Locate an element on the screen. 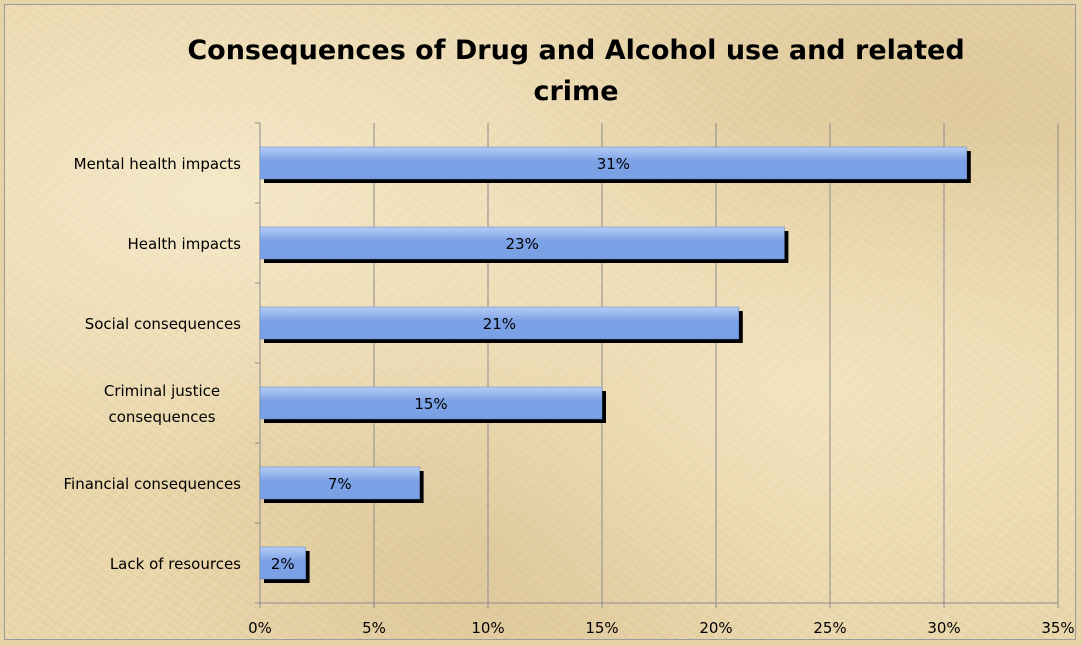 The height and width of the screenshot is (646, 1082). category-label: Health impacts is located at coordinates (185, 244).